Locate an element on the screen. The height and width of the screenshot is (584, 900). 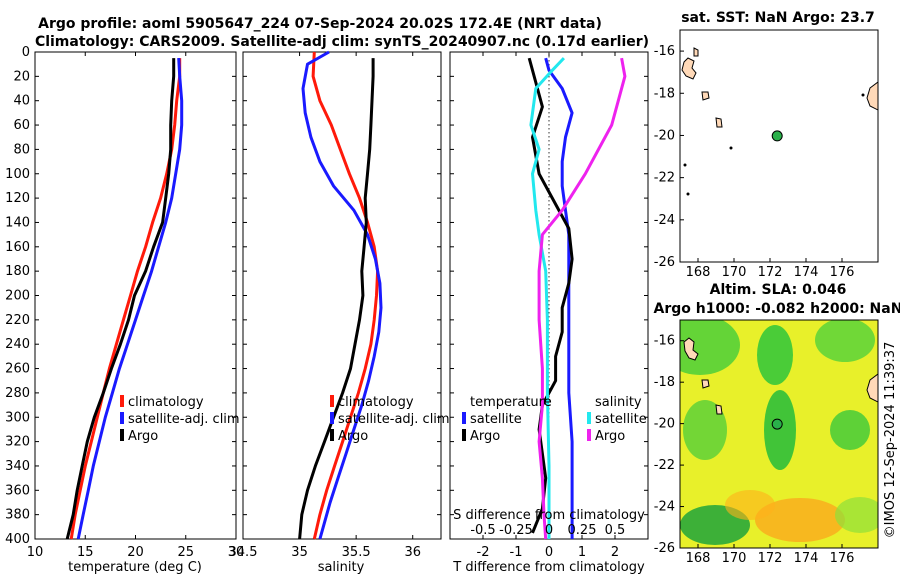
sst-map-axes is located at coordinates (779, 146).